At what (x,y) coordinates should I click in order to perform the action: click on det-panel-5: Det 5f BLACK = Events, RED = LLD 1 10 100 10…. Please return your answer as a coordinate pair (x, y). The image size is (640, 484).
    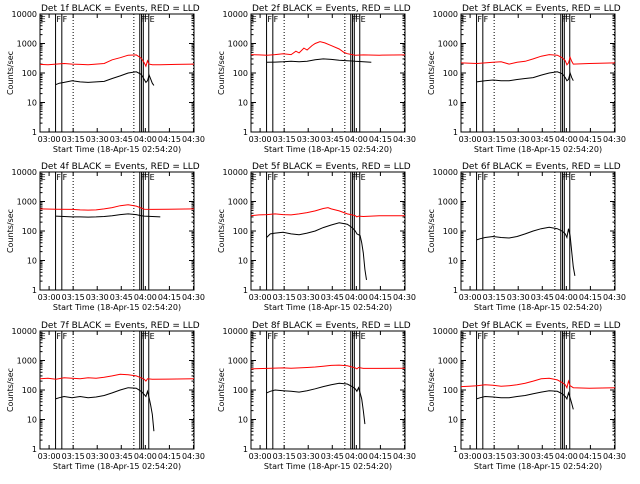
    Looking at the image, I should click on (316, 237).